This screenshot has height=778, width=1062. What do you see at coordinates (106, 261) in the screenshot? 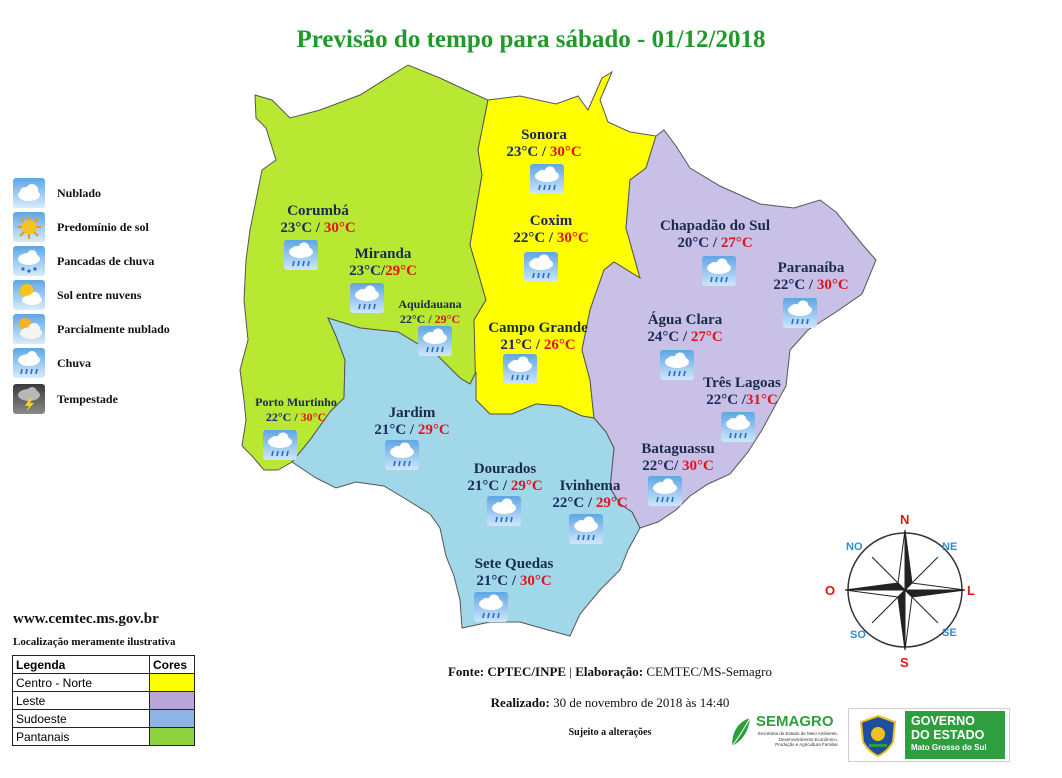
I see `legend-label: Pancadas de chuva` at bounding box center [106, 261].